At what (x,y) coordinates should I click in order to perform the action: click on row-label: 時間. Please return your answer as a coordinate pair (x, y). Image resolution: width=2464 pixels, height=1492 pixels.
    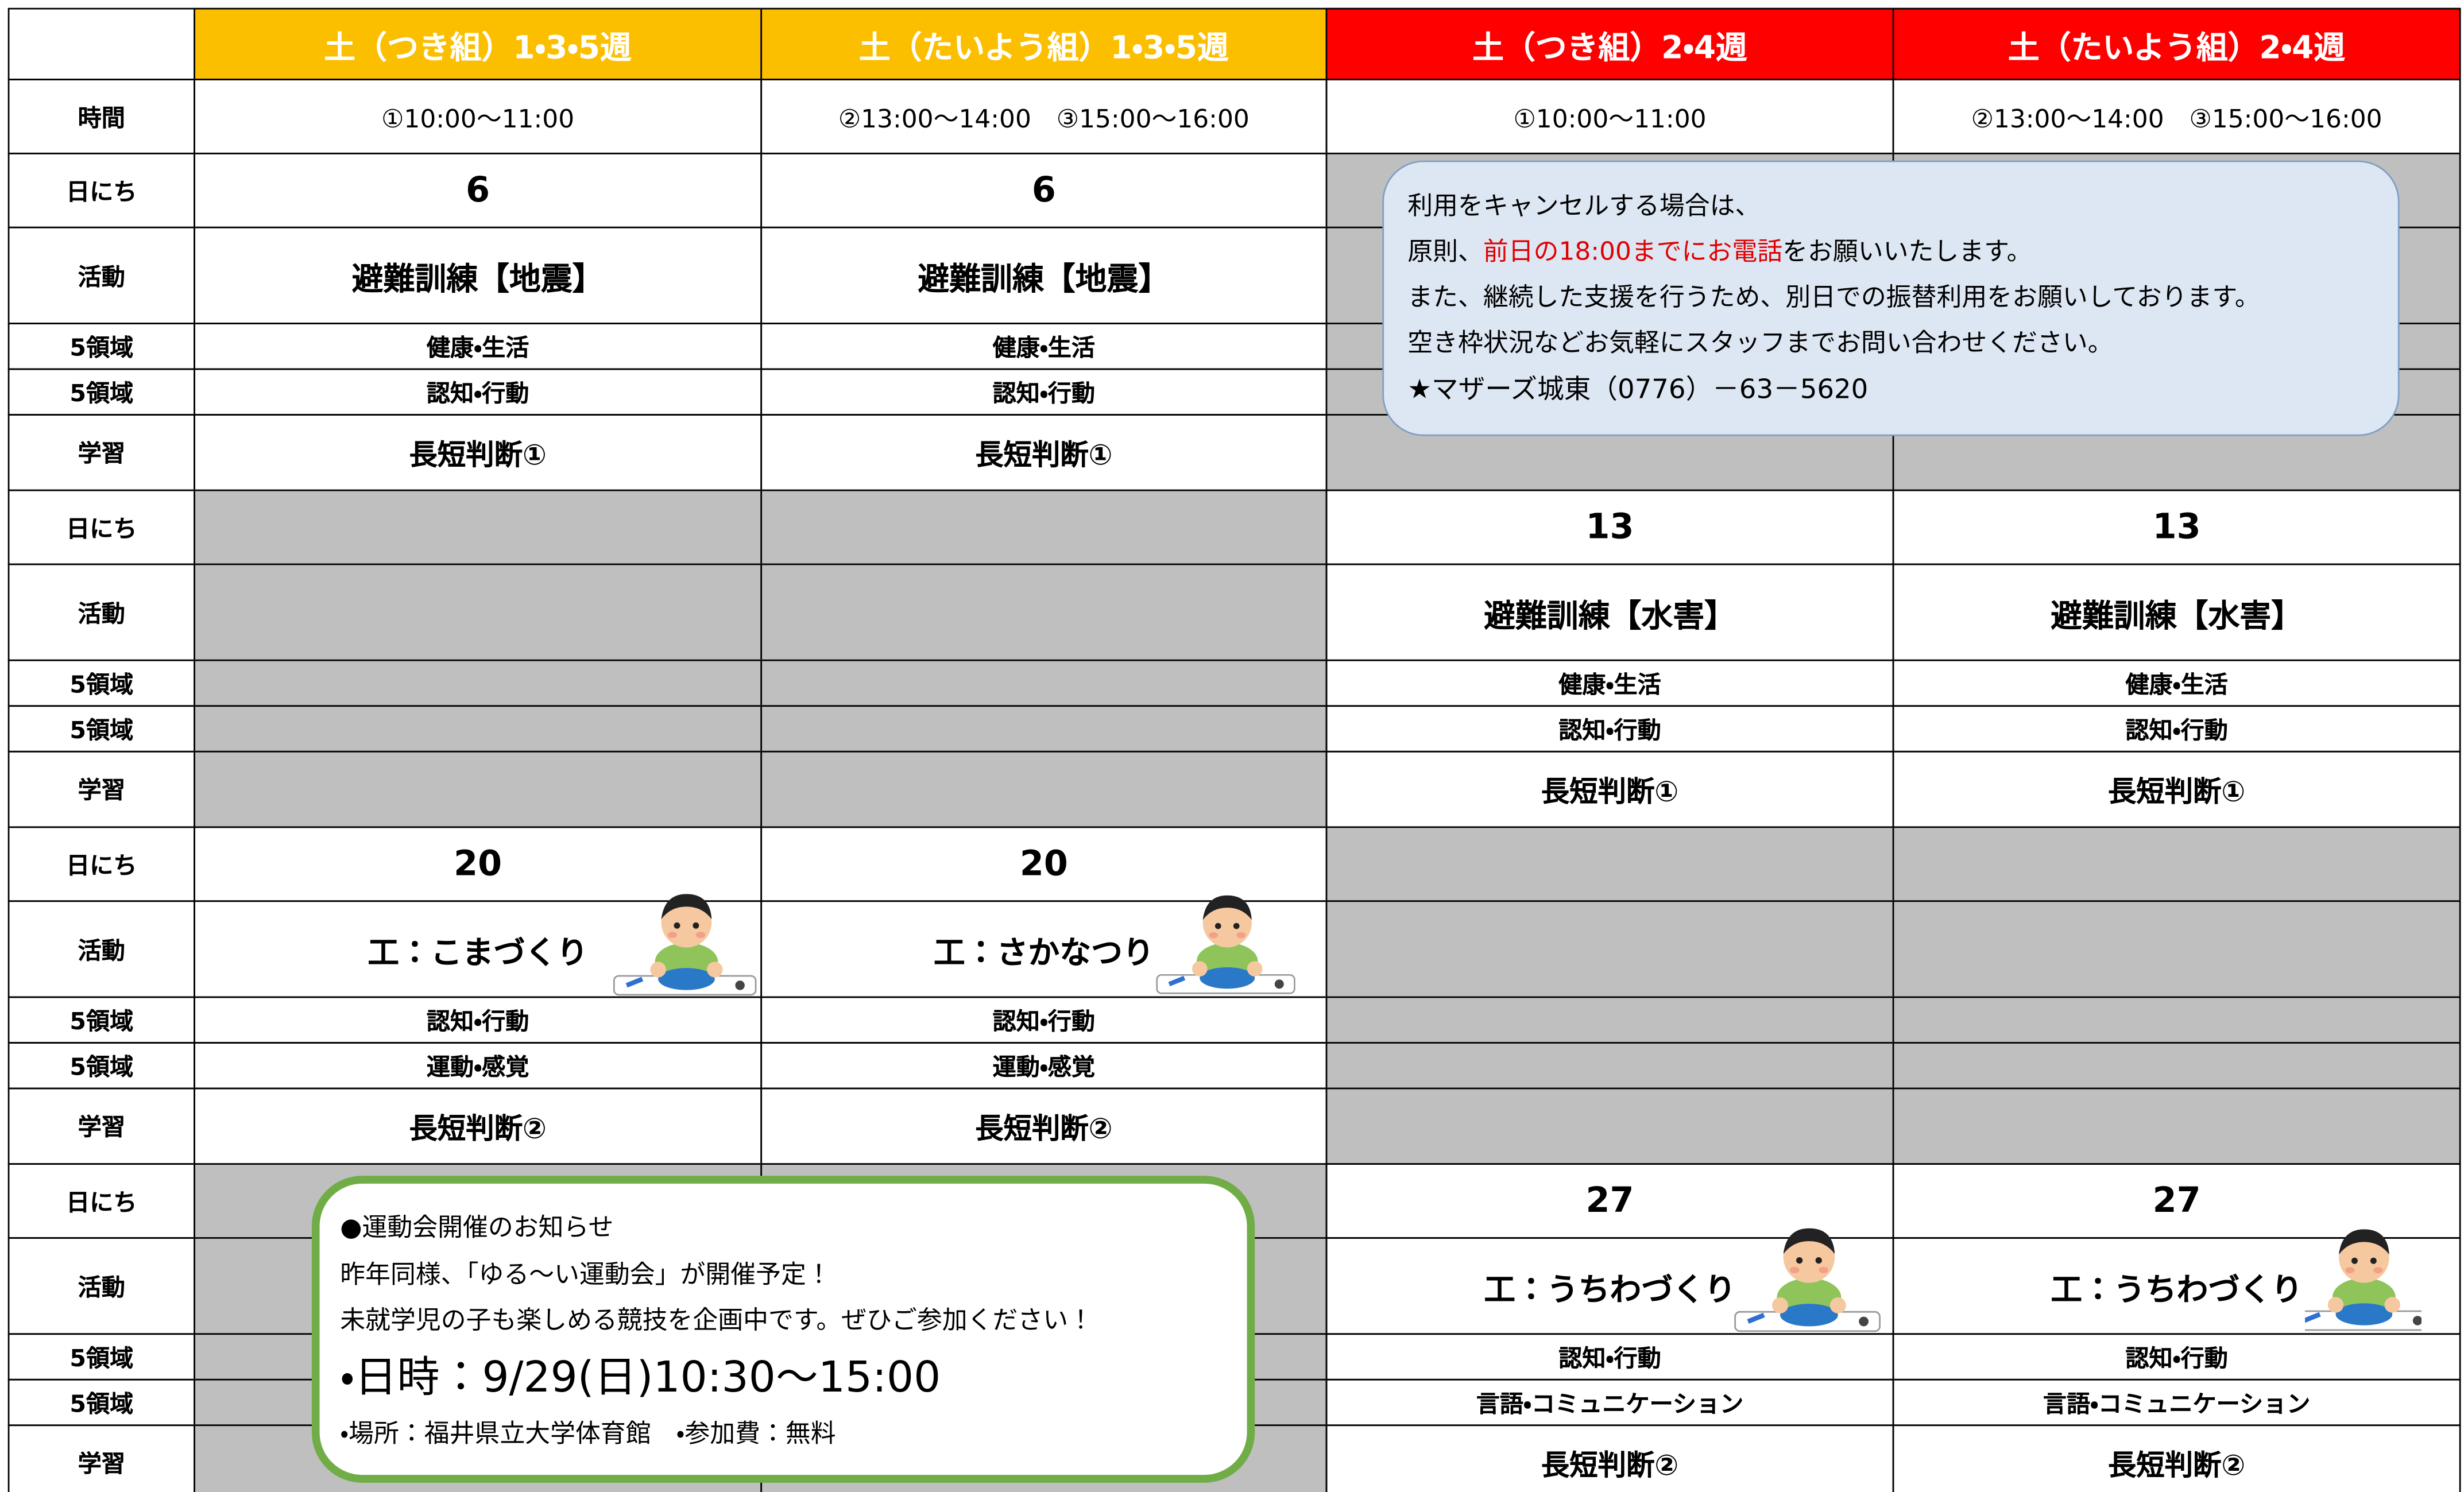
    Looking at the image, I should click on (101, 116).